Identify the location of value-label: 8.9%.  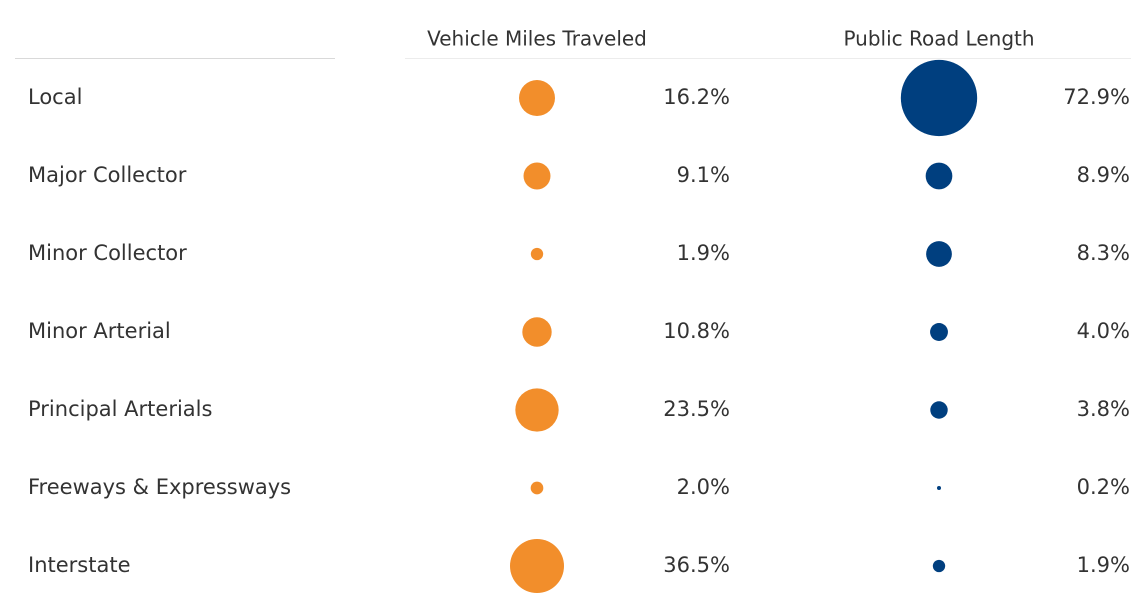
(1103, 175).